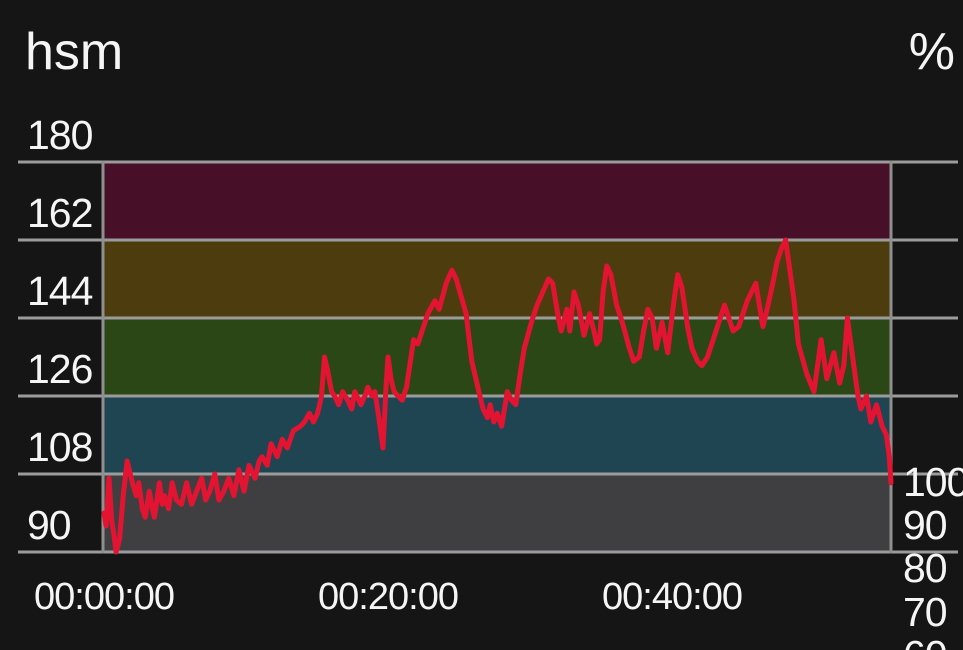 The height and width of the screenshot is (650, 963). Describe the element at coordinates (49, 525) in the screenshot. I see `left-axis-tick-label: 90` at that location.